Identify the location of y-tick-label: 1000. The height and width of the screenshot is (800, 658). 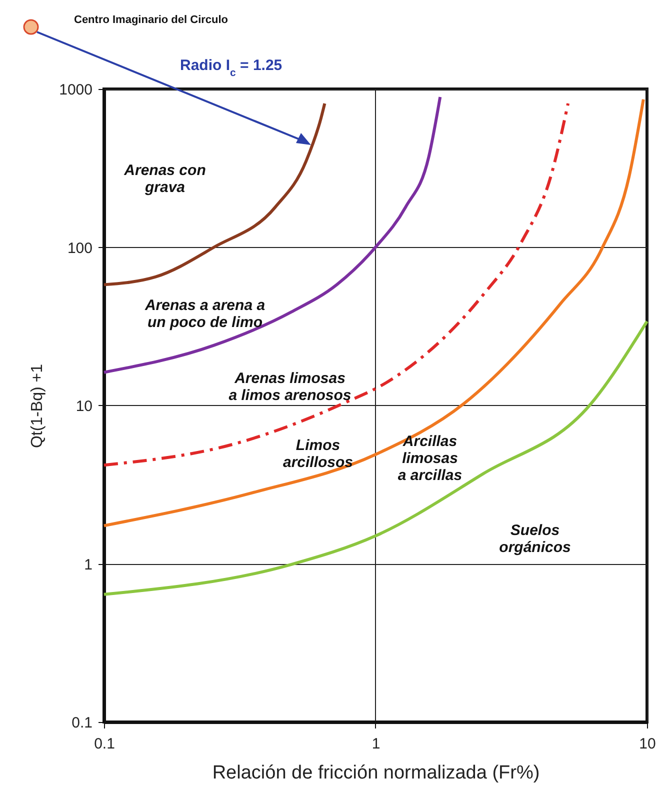
(75, 90).